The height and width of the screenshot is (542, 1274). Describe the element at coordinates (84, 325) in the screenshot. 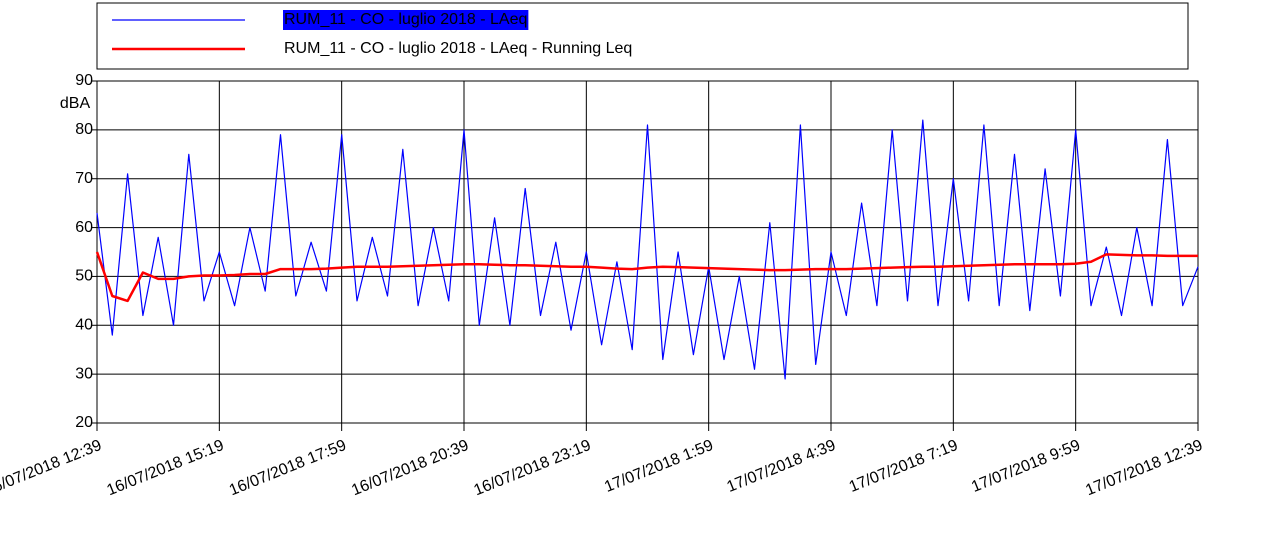

I see `y-tick-label: 40` at that location.